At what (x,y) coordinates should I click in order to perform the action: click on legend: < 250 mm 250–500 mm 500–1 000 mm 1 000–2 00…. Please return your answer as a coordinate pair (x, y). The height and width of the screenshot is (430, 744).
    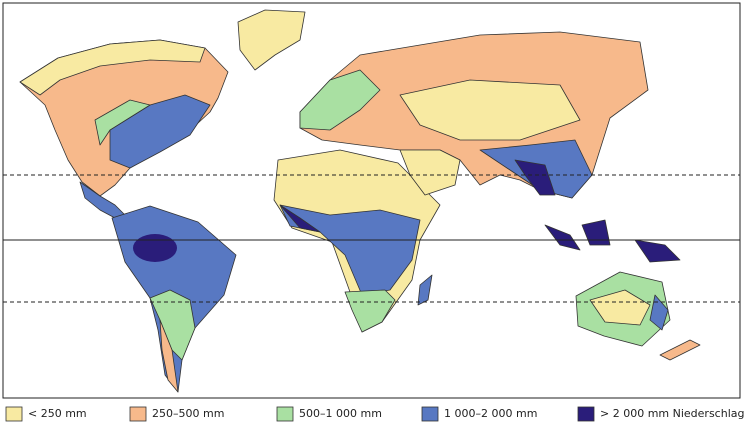
    Looking at the image, I should click on (374, 414).